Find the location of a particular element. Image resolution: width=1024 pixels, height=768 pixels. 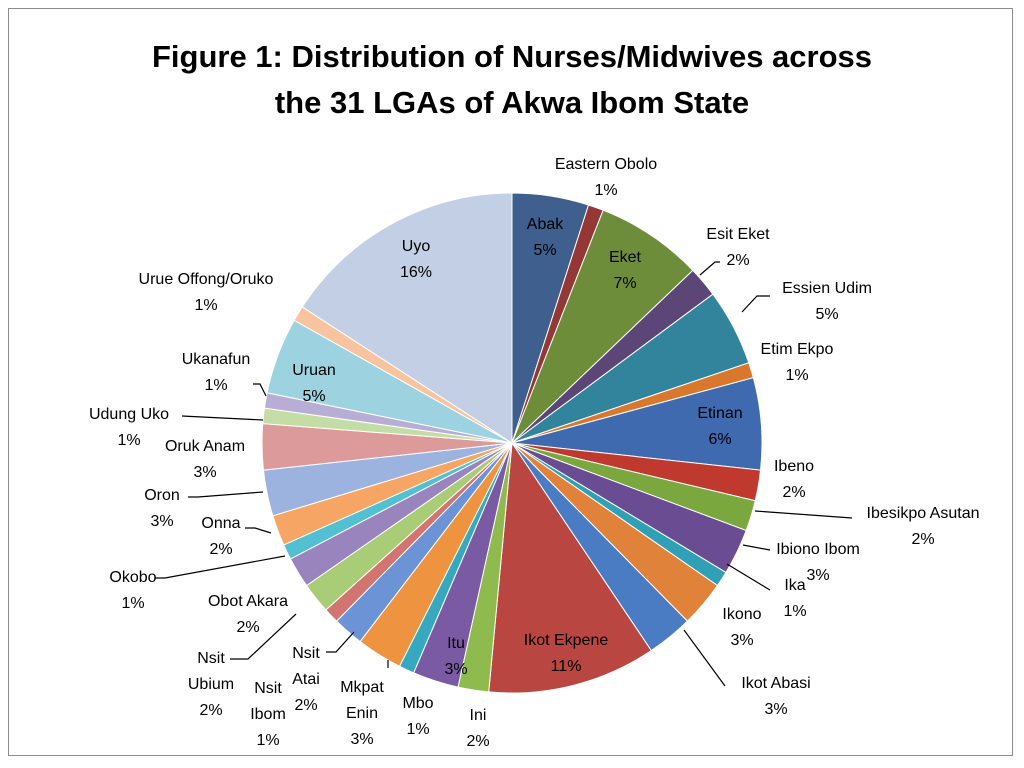

pie-slice-ikot-ekpene is located at coordinates (570, 567).